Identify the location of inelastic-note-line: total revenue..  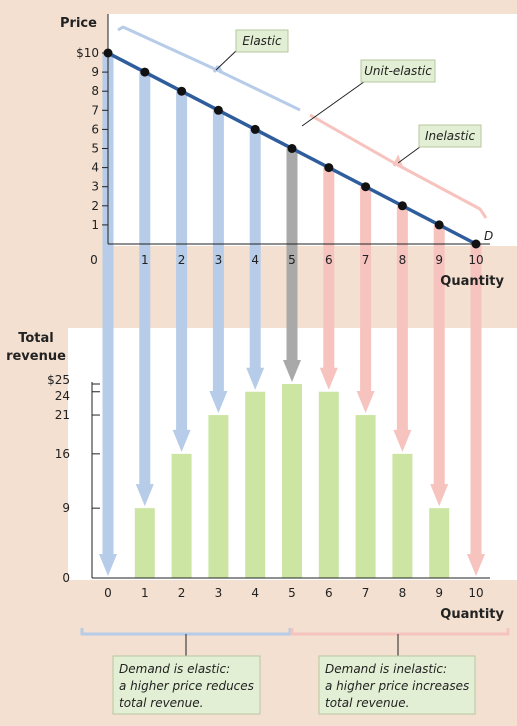
(367, 703).